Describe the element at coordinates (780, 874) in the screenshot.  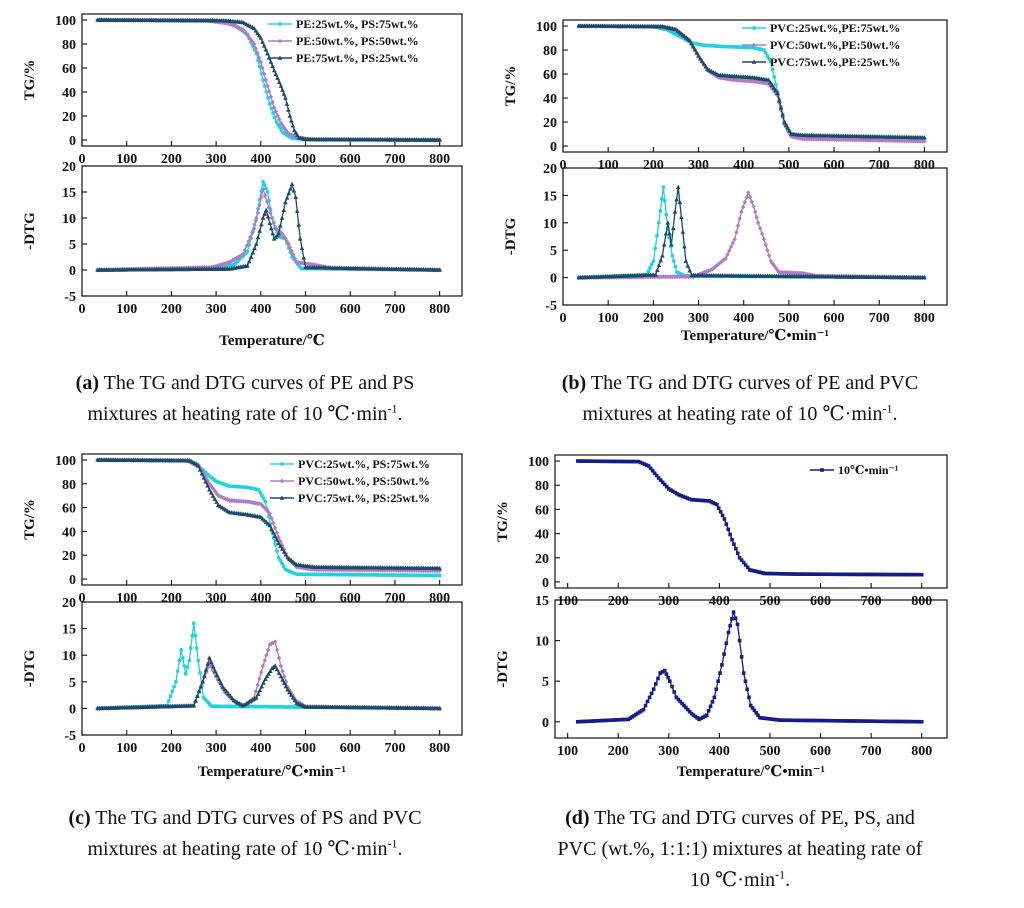
I see `caption-d-sup: -1` at that location.